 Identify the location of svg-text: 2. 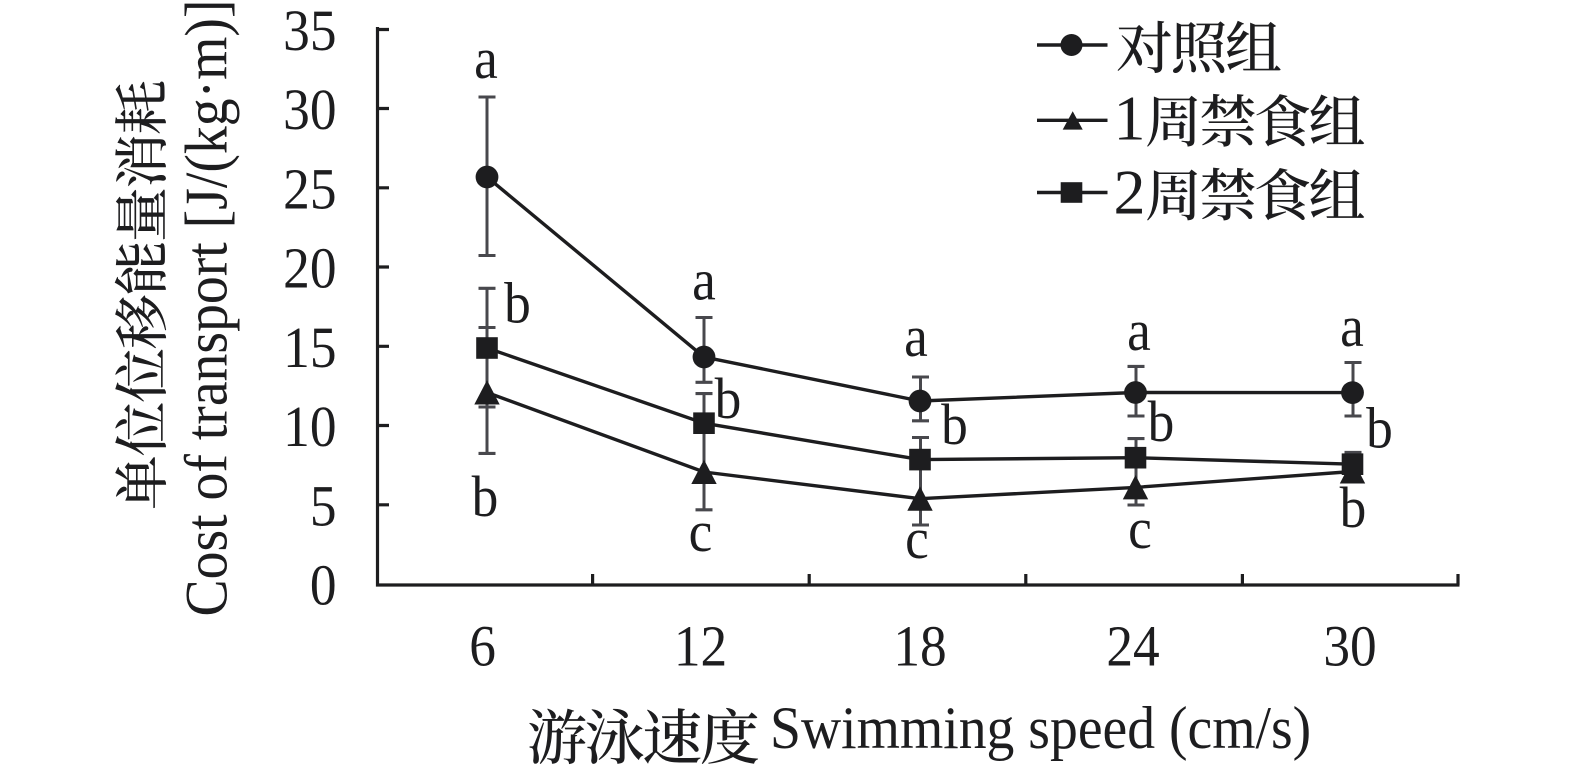
(1130, 191).